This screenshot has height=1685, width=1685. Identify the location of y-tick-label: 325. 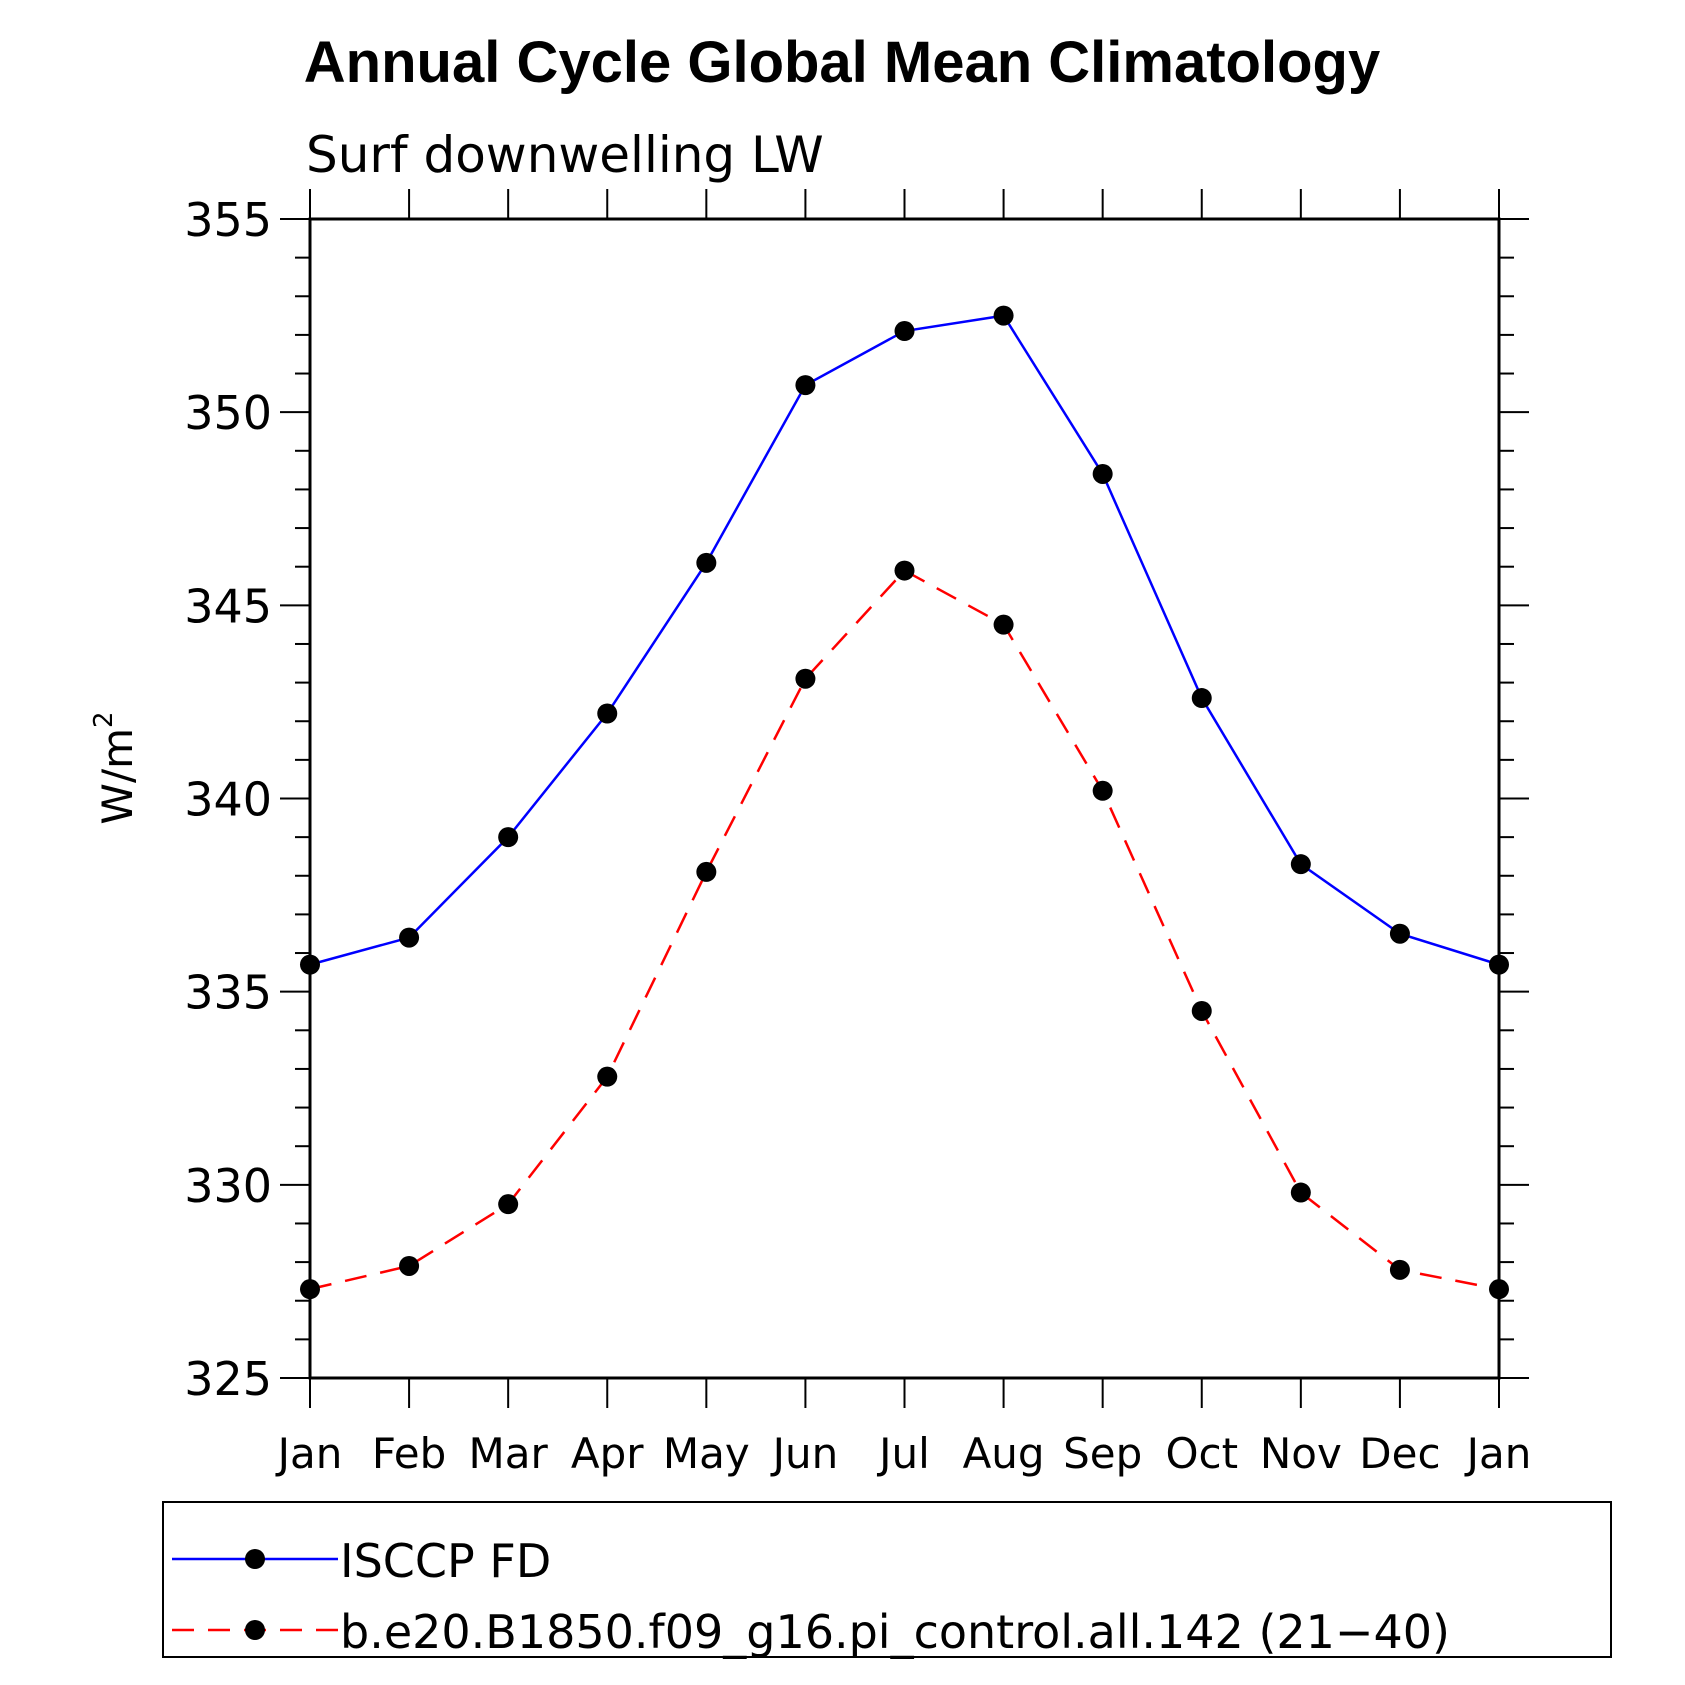
(228, 1379).